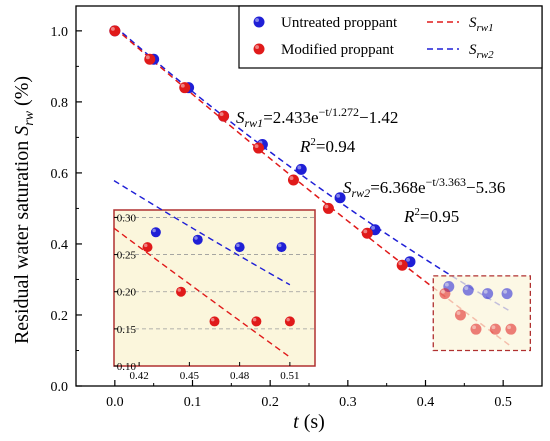  Describe the element at coordinates (270, 402) in the screenshot. I see `x-tick-label: 0.2` at that location.